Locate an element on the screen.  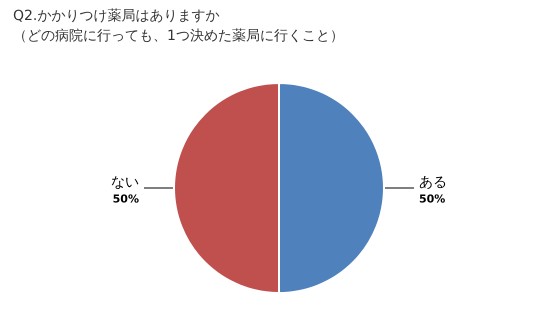
chart-subtitle: （どの病院に行っても、1つ決めた薬局に行くこと） is located at coordinates (178, 36).